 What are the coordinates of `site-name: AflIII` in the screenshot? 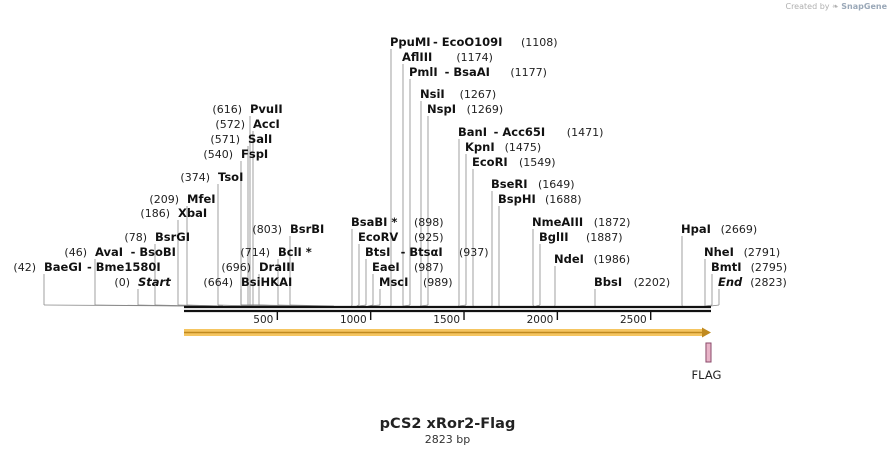 It's located at (417, 57).